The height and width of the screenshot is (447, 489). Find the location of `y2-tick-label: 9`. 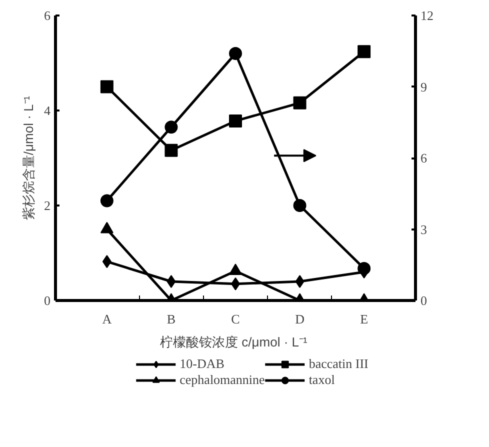

y2-tick-label: 9 is located at coordinates (423, 86).